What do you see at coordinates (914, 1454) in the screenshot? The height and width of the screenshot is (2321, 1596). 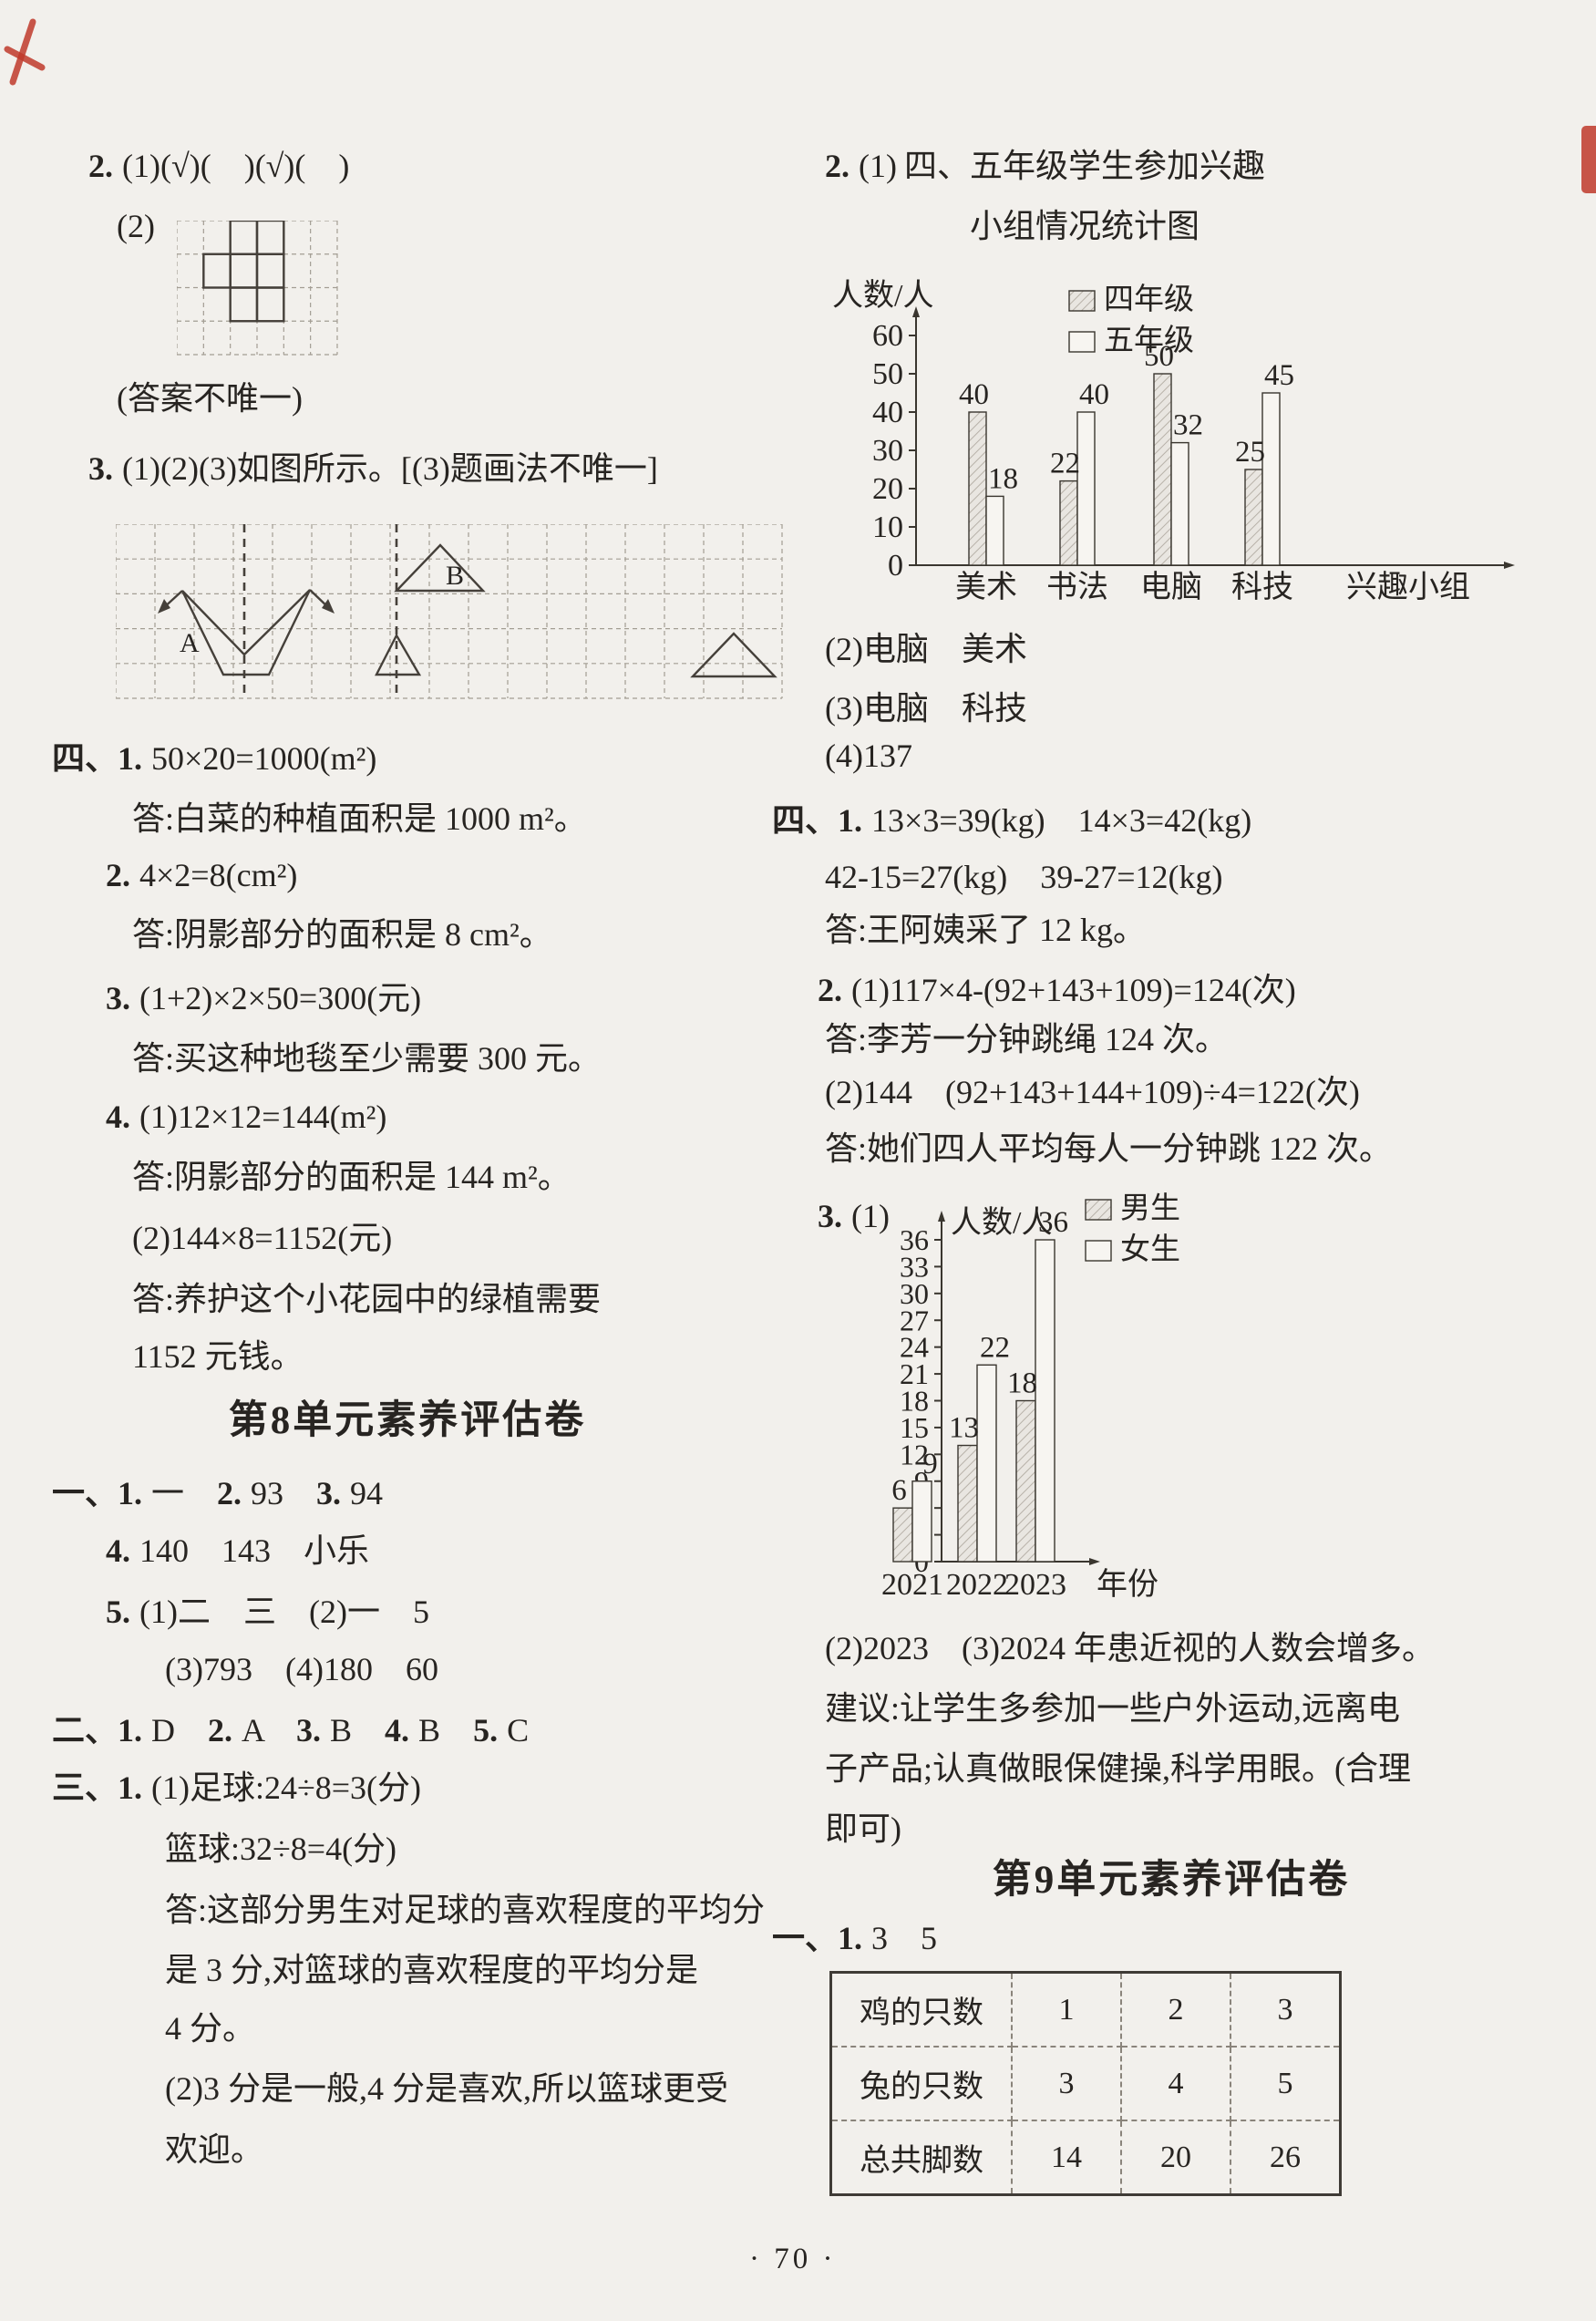 I see `y-tick-label: 12` at bounding box center [914, 1454].